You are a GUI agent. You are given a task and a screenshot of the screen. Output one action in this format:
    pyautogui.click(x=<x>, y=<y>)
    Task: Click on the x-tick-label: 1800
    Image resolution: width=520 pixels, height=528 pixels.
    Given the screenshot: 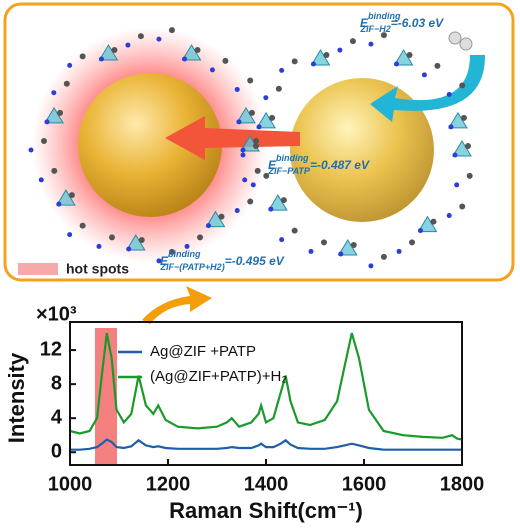 What is the action you would take?
    pyautogui.click(x=462, y=484)
    